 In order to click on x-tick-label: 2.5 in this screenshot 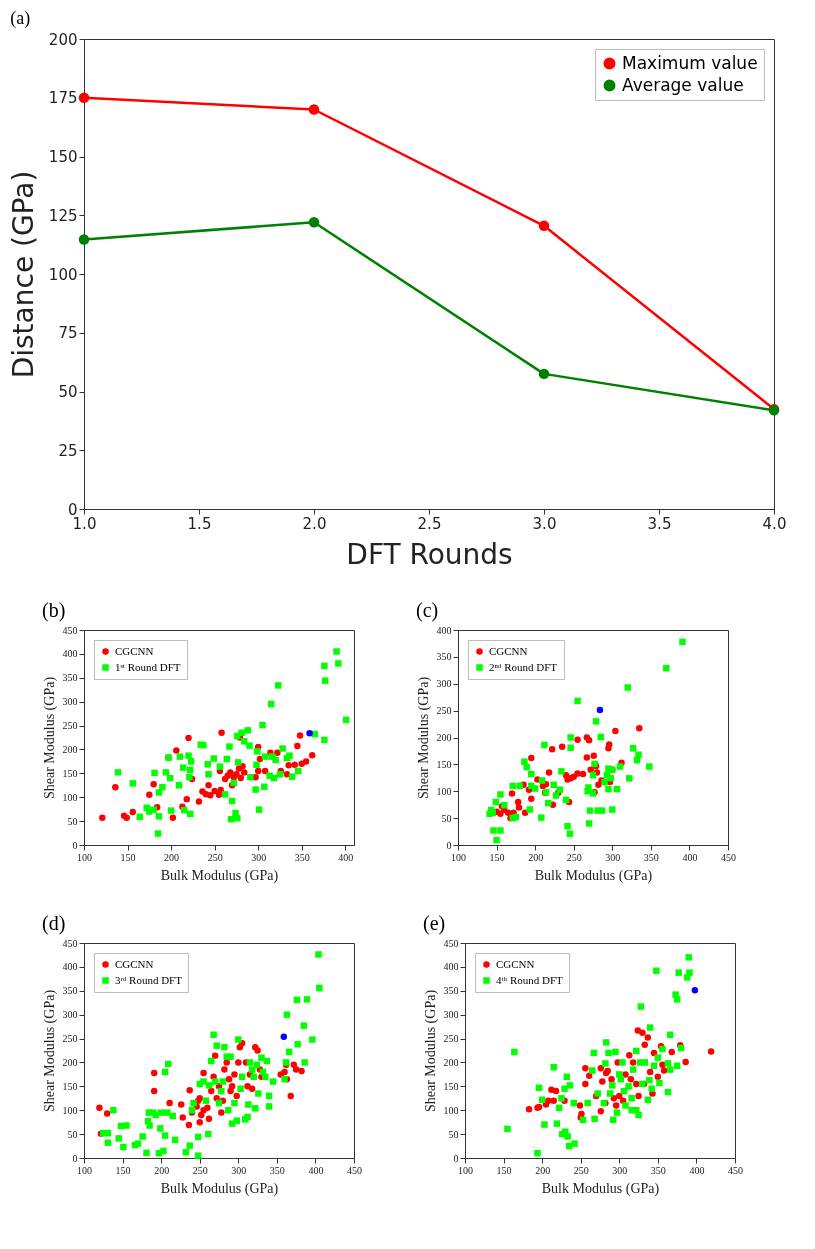, I will do `click(429, 523)`.